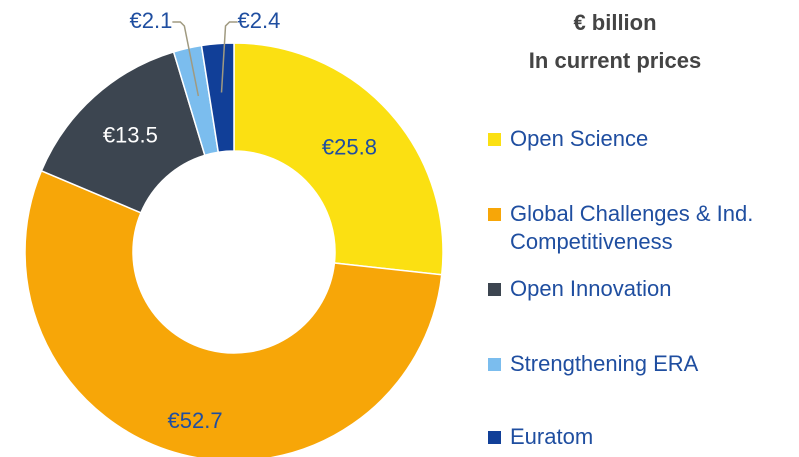 The width and height of the screenshot is (799, 457). Describe the element at coordinates (615, 60) in the screenshot. I see `chart-subtitle: In current prices` at that location.